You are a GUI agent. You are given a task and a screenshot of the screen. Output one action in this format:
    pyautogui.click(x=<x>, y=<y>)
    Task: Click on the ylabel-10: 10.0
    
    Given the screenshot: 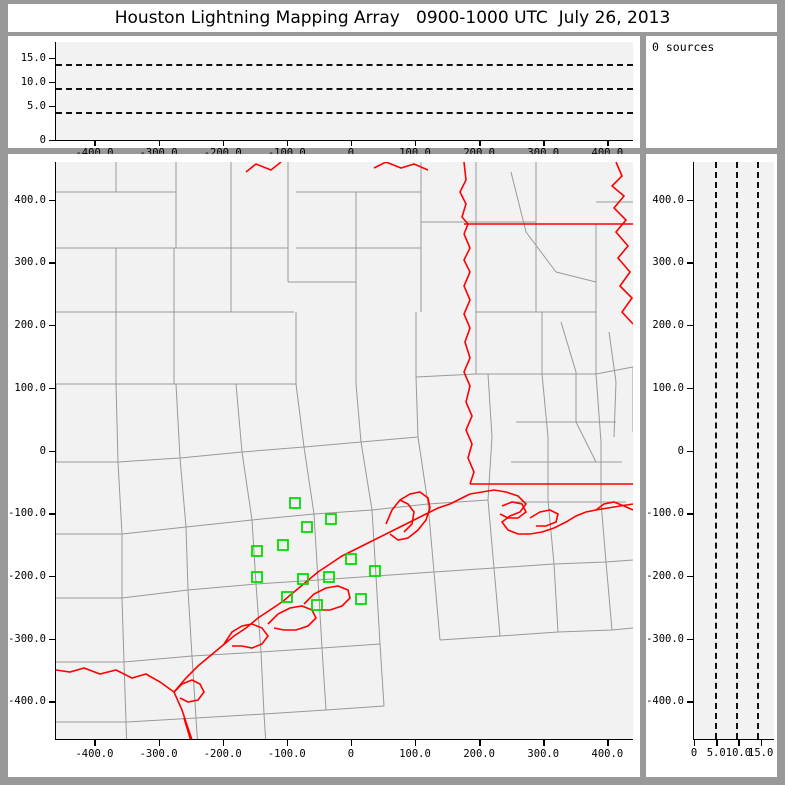 What is the action you would take?
    pyautogui.click(x=33, y=82)
    